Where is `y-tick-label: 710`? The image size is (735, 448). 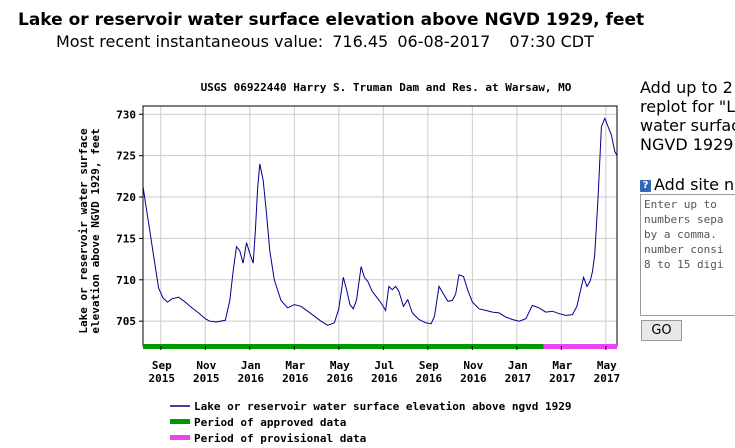 y-tick-label: 710 is located at coordinates (126, 280).